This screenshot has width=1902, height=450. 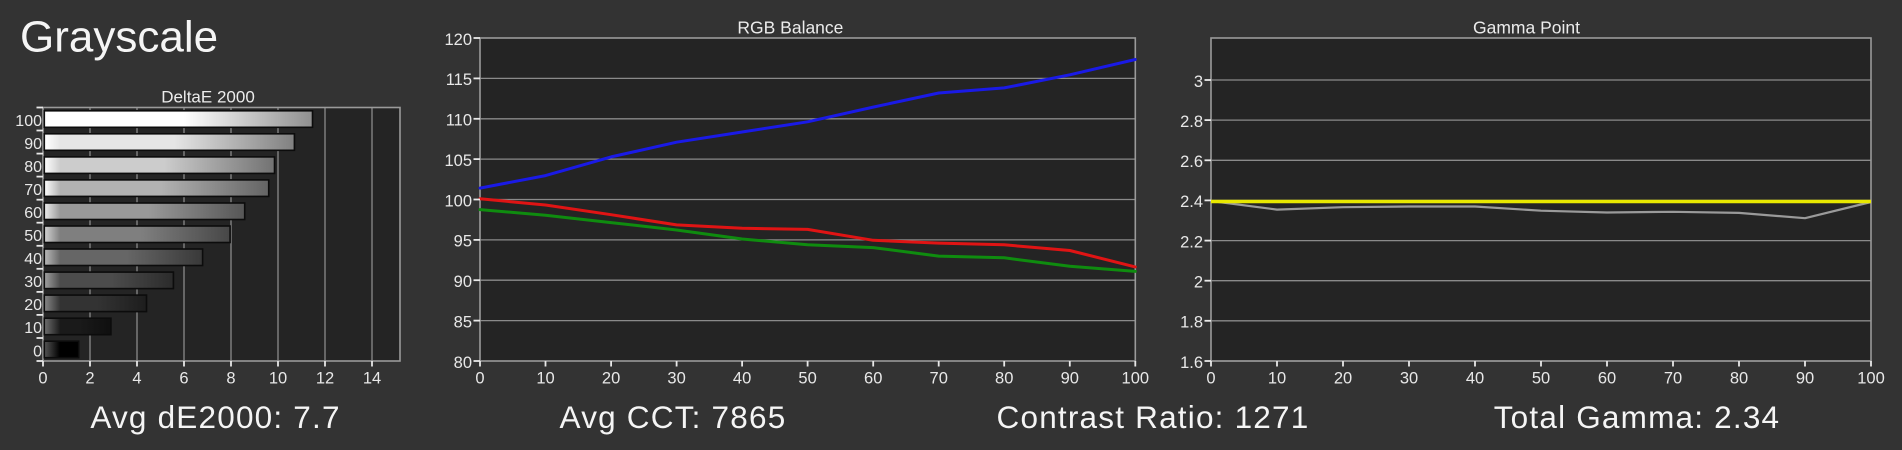 What do you see at coordinates (1198, 82) in the screenshot?
I see `svg-text: 3` at bounding box center [1198, 82].